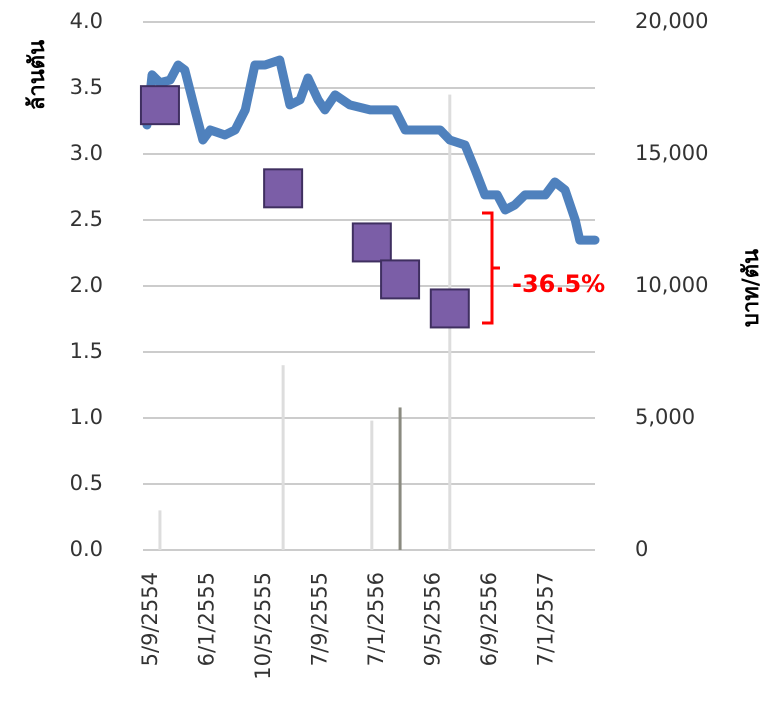 The height and width of the screenshot is (709, 769). I want to click on annotation: -36.5%, so click(558, 284).